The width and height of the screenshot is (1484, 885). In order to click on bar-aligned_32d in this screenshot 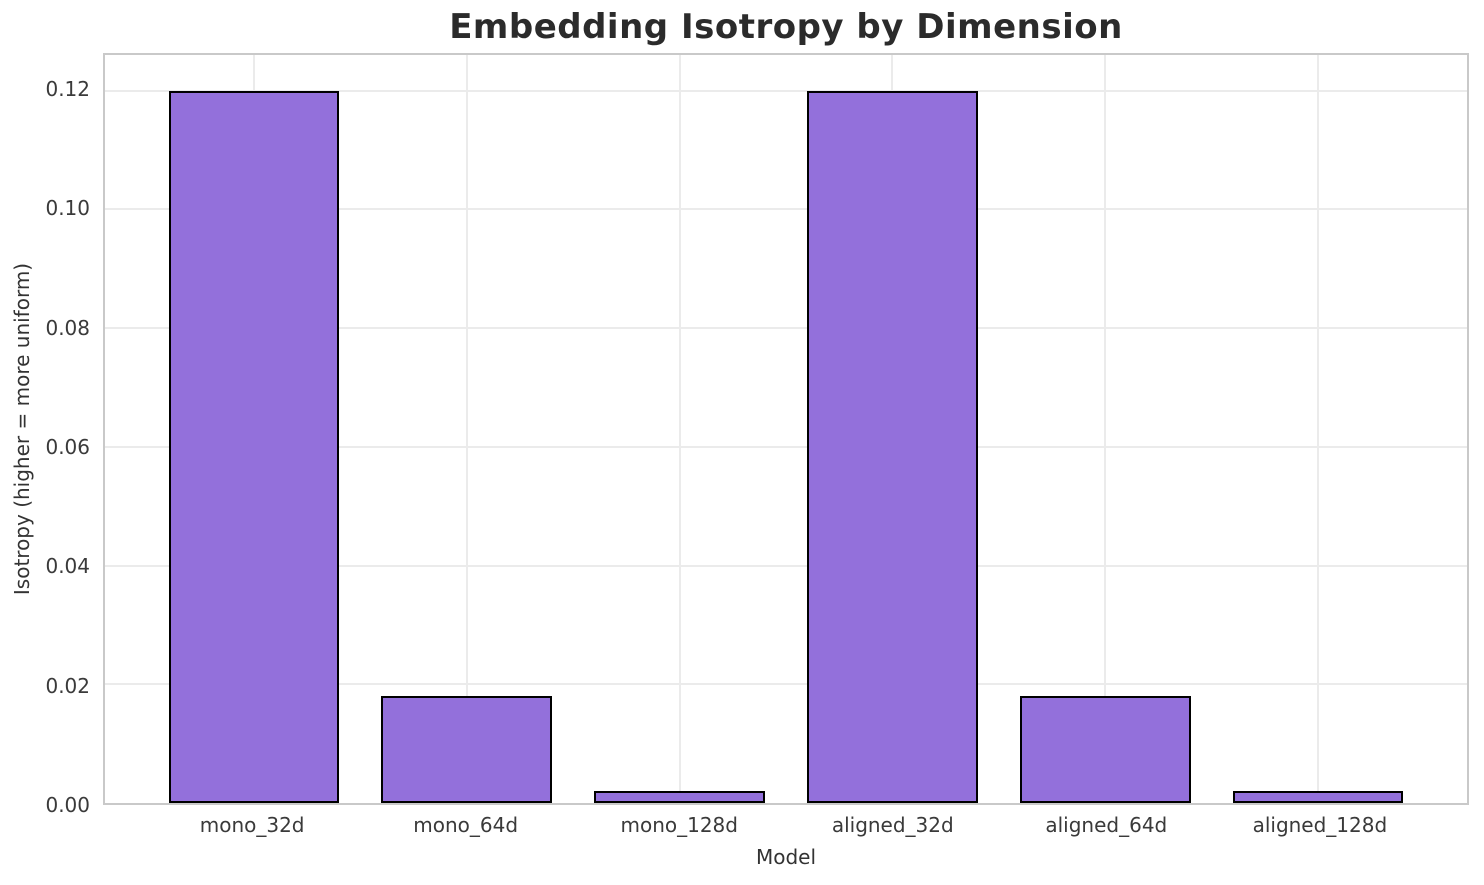, I will do `click(892, 446)`.